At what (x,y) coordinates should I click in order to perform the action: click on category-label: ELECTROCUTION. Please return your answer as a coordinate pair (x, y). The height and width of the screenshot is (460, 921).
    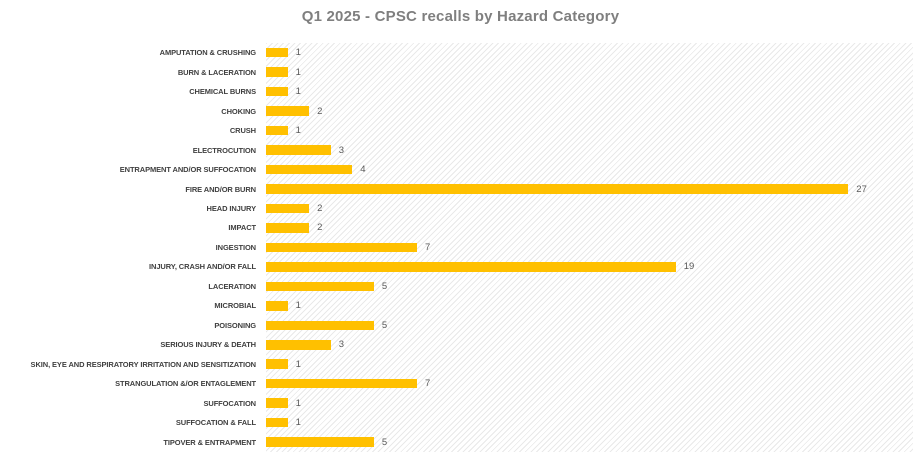
    Looking at the image, I should click on (224, 150).